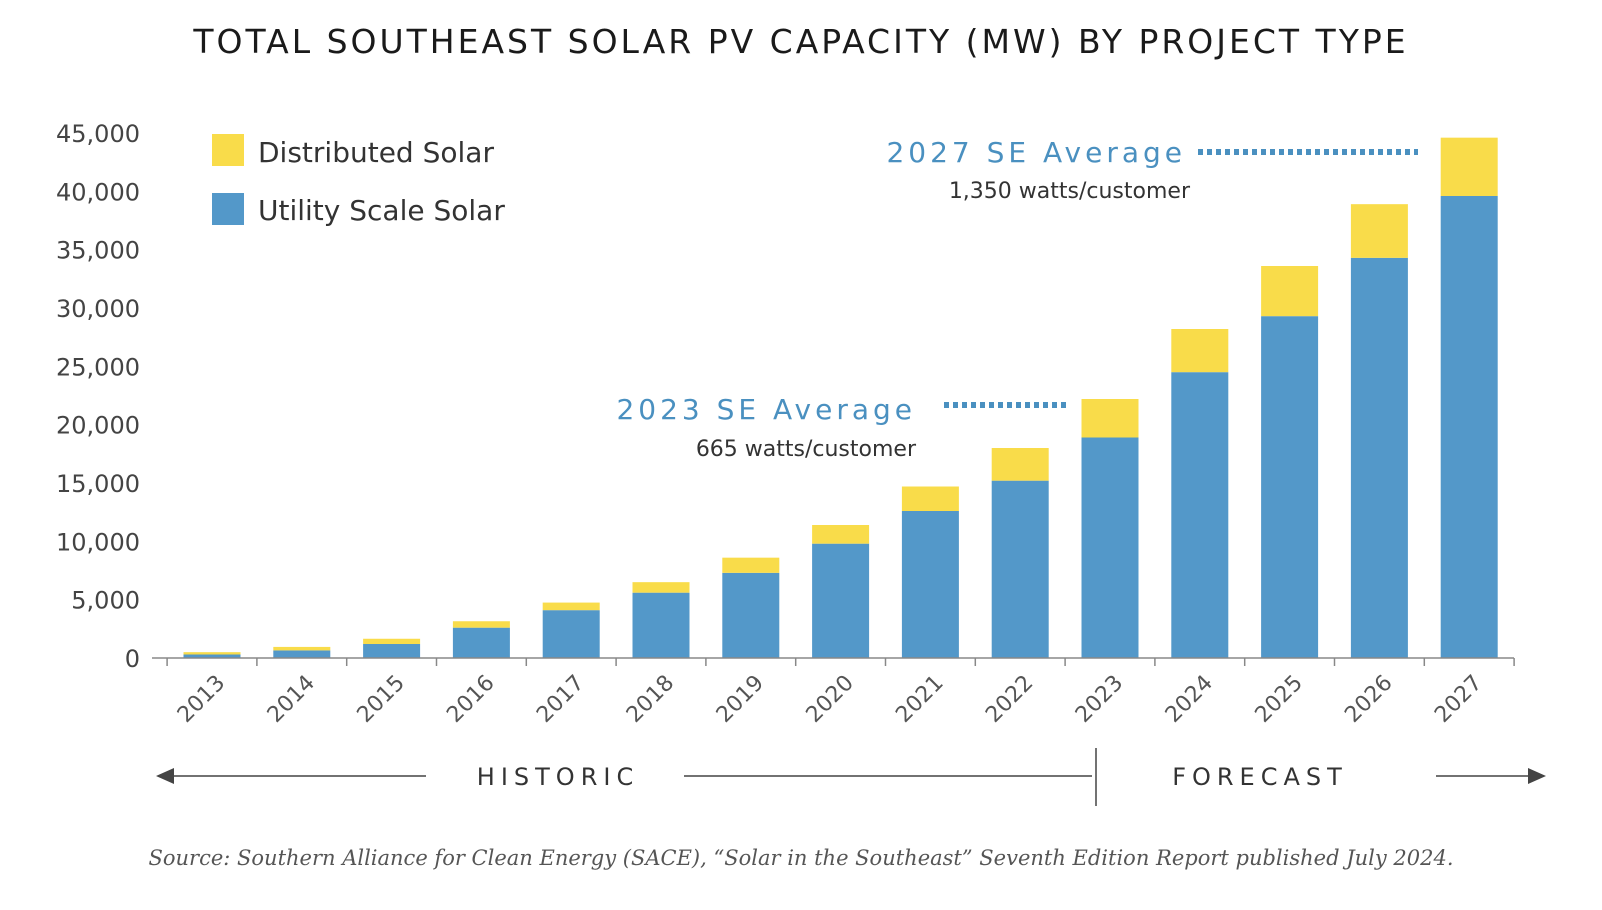 This screenshot has width=1602, height=910. I want to click on y-tick-label: 25,000, so click(98, 367).